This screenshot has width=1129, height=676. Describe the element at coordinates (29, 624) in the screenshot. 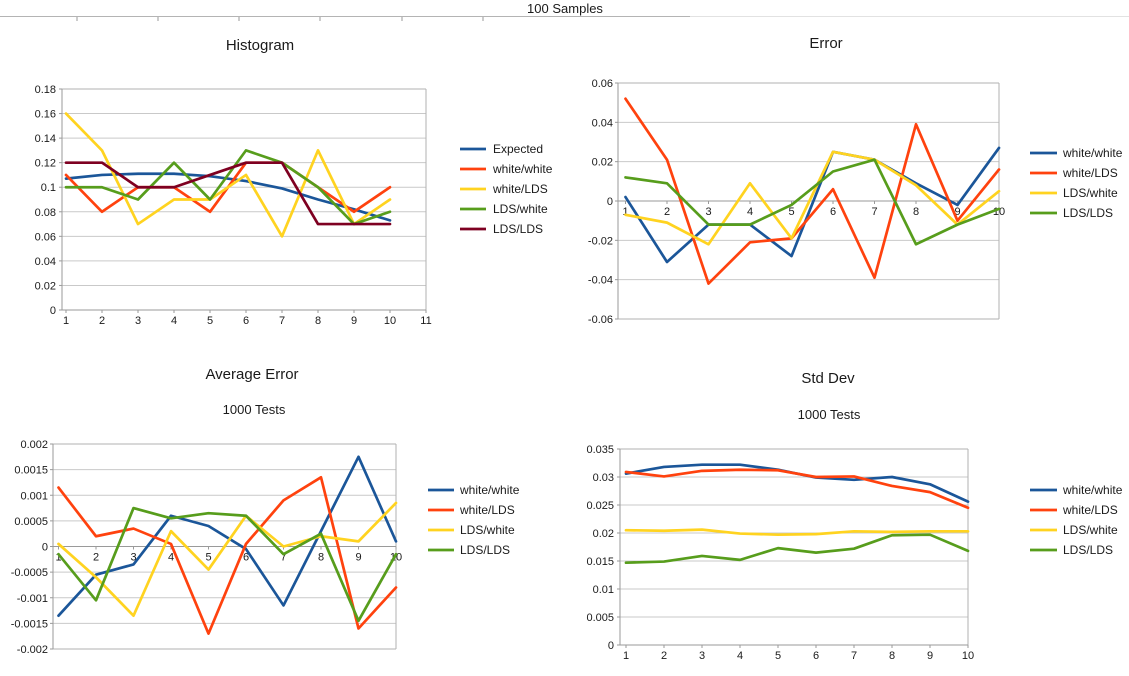

I see `y-axis-label: -0.0015` at that location.